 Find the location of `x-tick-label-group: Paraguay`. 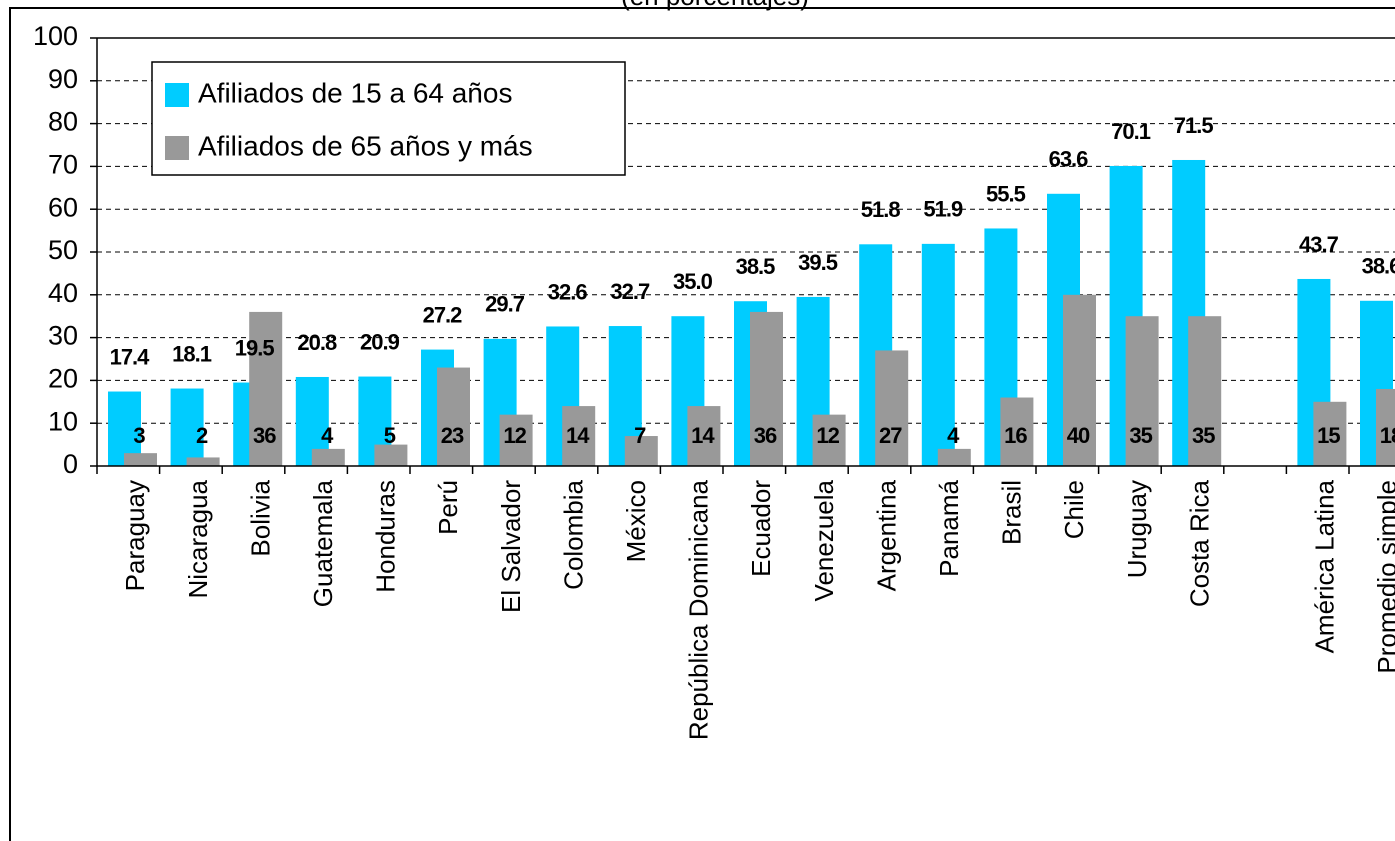

x-tick-label-group: Paraguay is located at coordinates (135, 535).